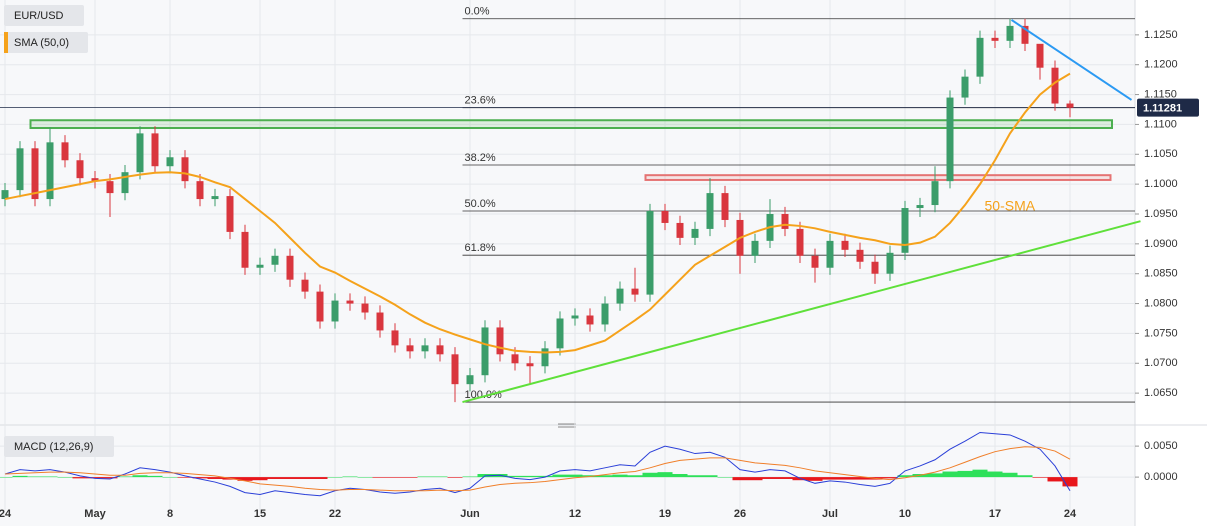 The image size is (1207, 526). I want to click on y-tick-label: 1.0700, so click(1161, 363).